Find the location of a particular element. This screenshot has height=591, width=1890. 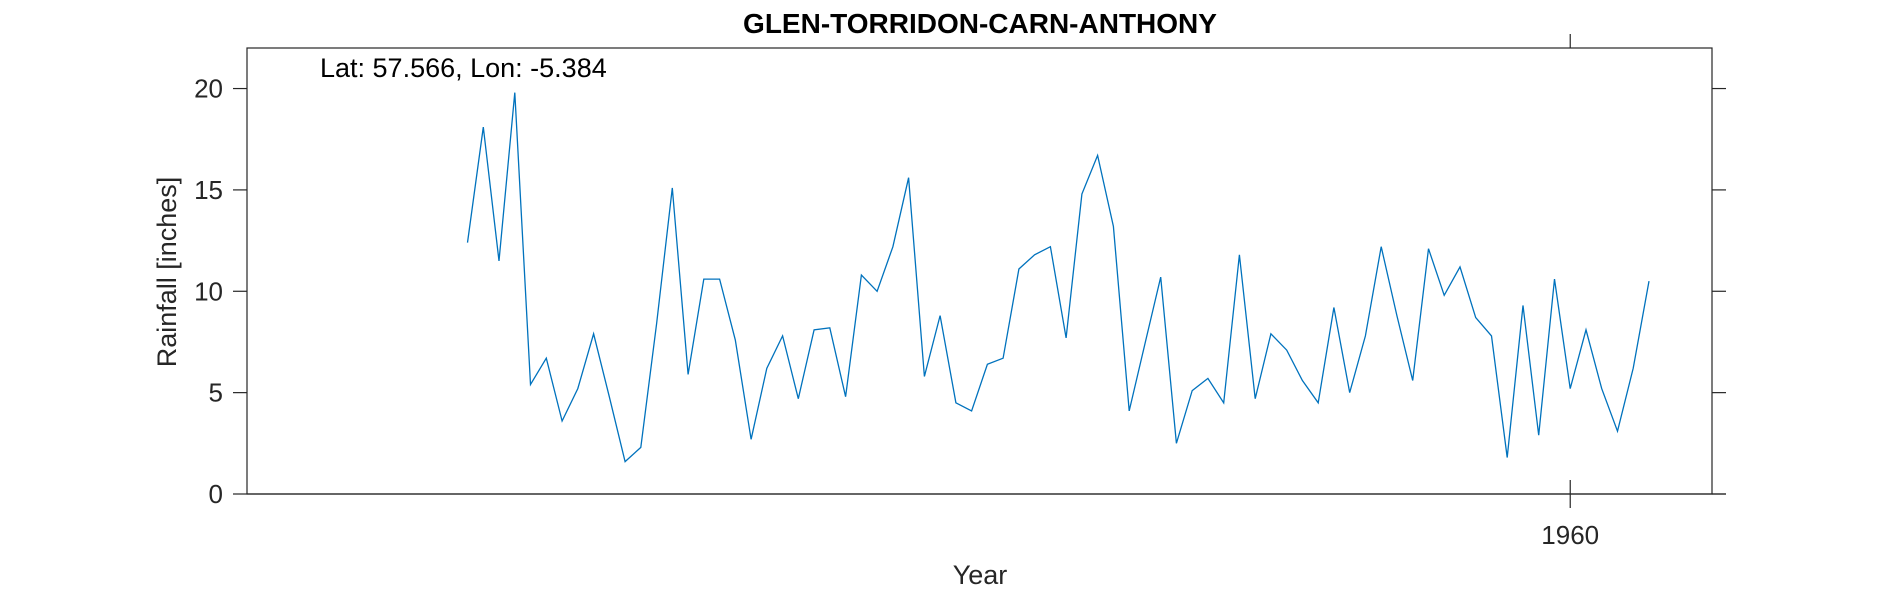

data-point-1942 is located at coordinates (1286, 350).